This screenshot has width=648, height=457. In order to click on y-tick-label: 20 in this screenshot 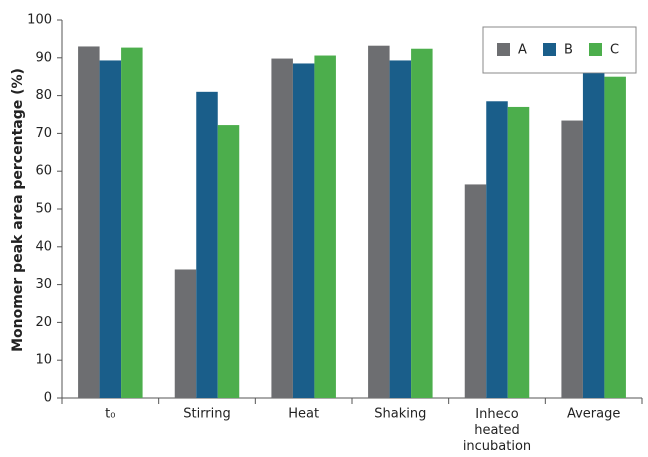, I will do `click(43, 322)`.